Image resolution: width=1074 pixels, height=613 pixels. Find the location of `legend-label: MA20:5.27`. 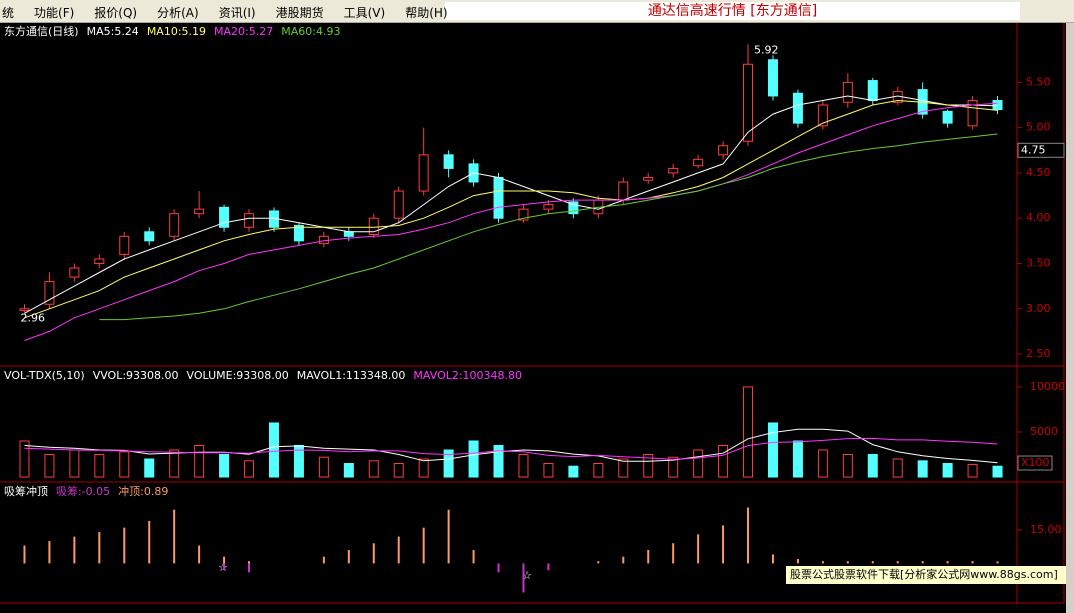

legend-label: MA20:5.27 is located at coordinates (243, 31).